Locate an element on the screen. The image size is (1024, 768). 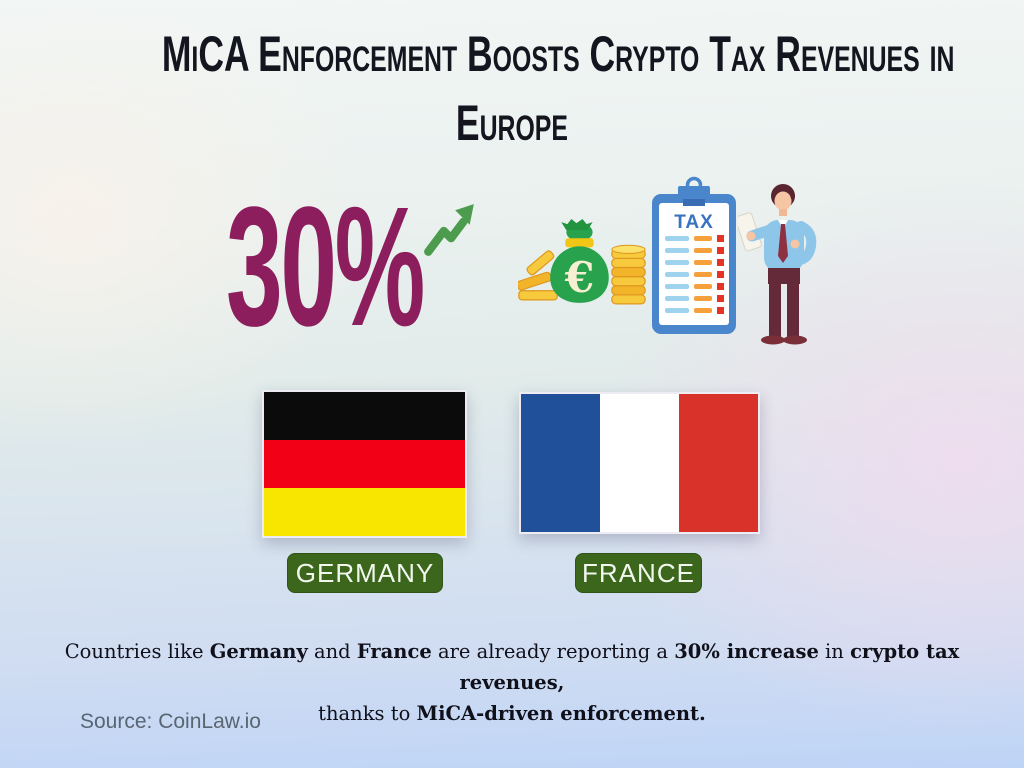
germany-flag-gold-stripe is located at coordinates (364, 512).